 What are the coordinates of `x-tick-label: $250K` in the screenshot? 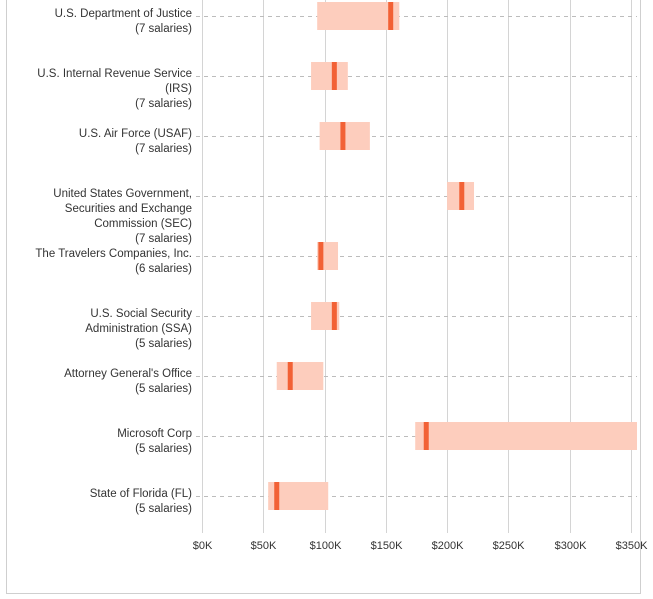 It's located at (509, 546).